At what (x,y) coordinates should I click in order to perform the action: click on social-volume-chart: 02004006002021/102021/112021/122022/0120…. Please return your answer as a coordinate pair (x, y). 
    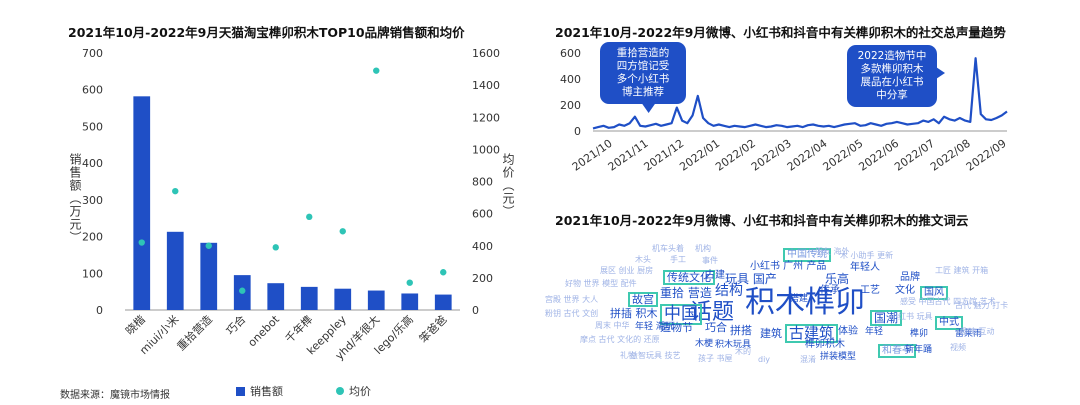
    Looking at the image, I should click on (784, 110).